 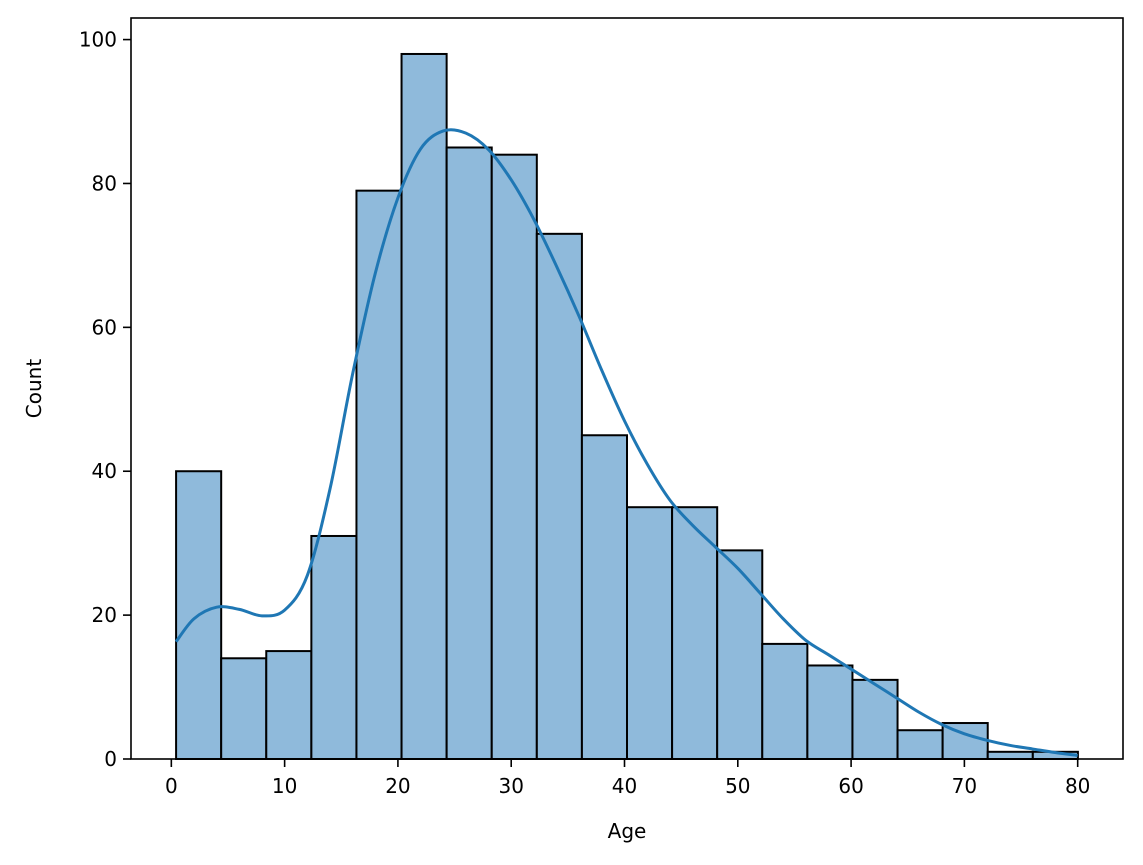 What do you see at coordinates (284, 786) in the screenshot?
I see `x-tick-label: 10` at bounding box center [284, 786].